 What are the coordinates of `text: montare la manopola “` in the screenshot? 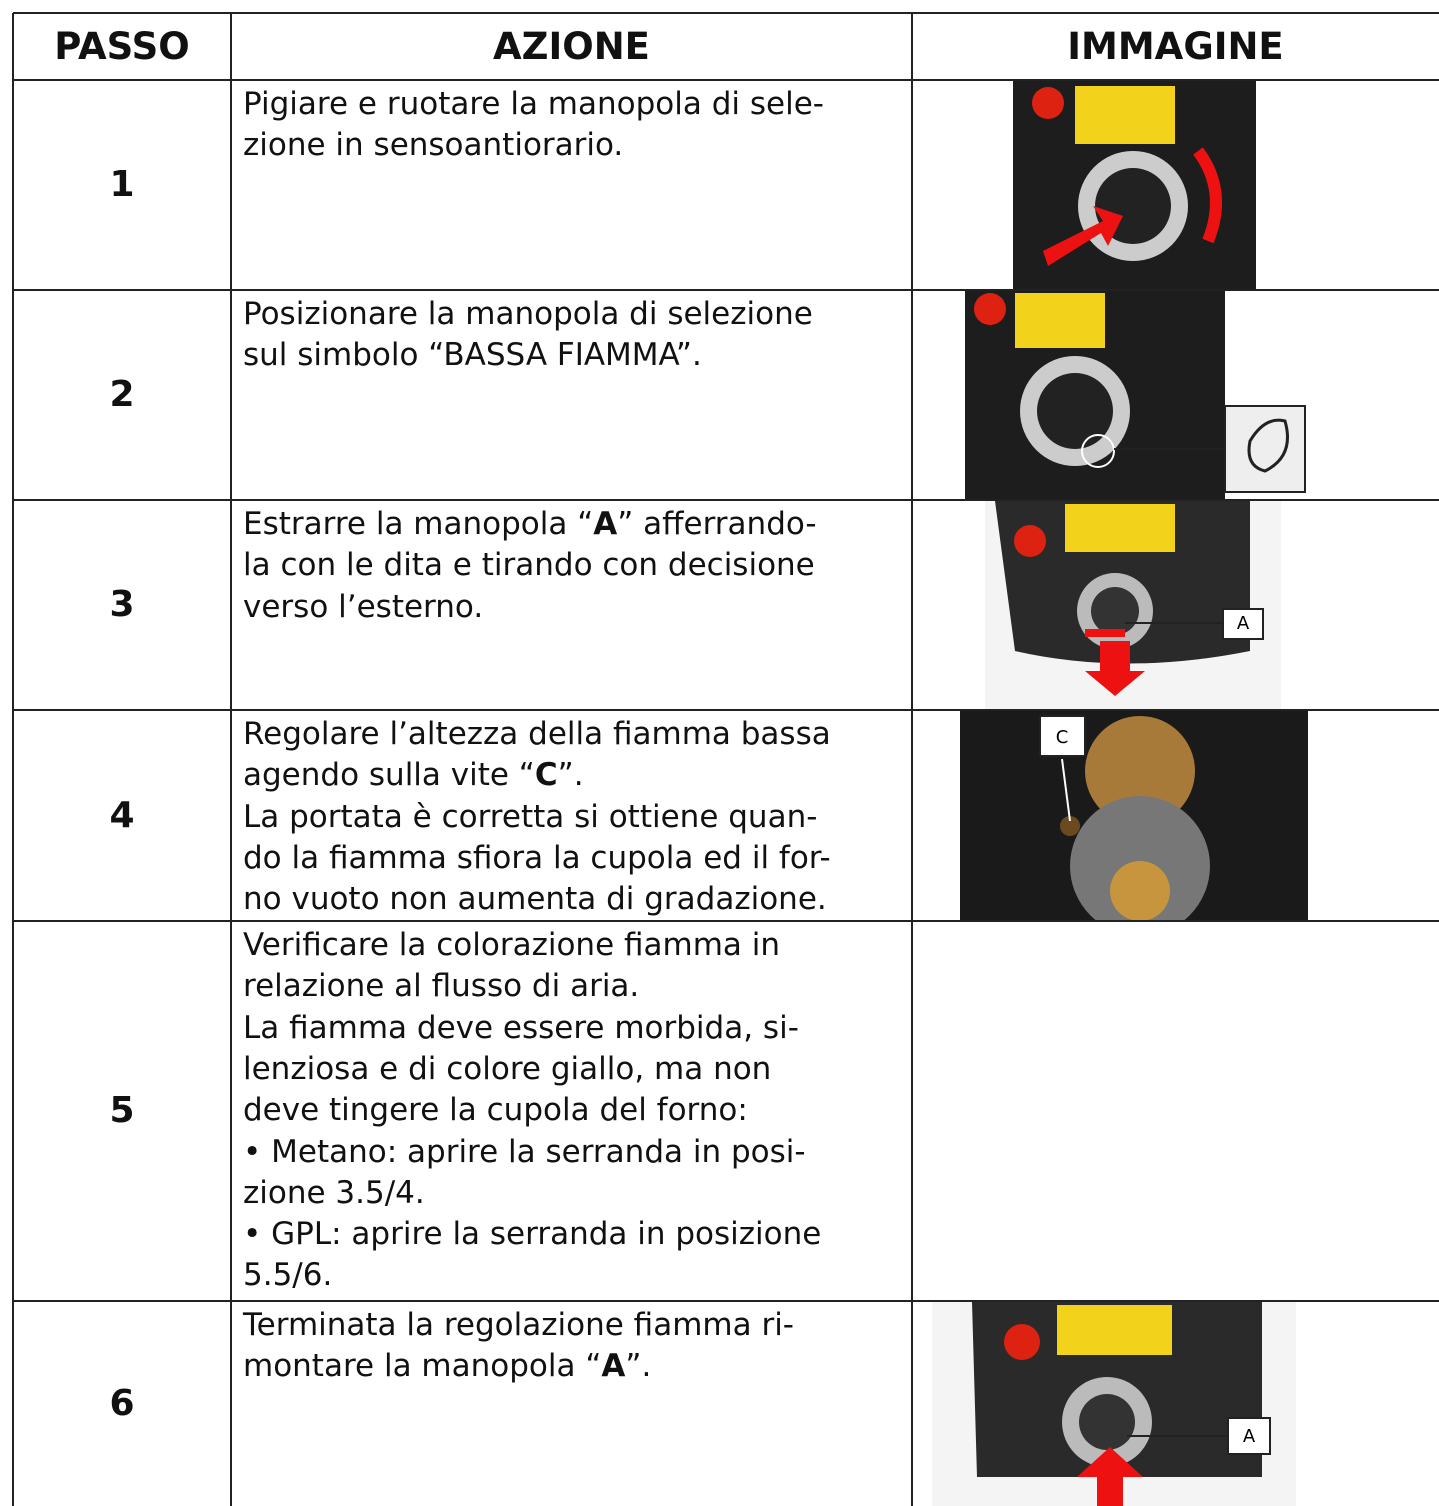 It's located at (422, 1366).